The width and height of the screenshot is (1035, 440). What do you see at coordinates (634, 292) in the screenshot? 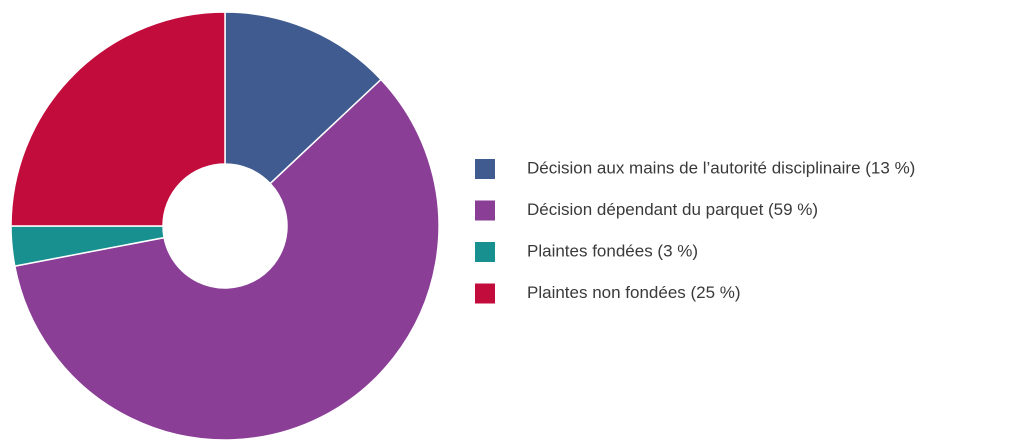
I see `legend-label: Plaintes non fondées (25 %)` at bounding box center [634, 292].